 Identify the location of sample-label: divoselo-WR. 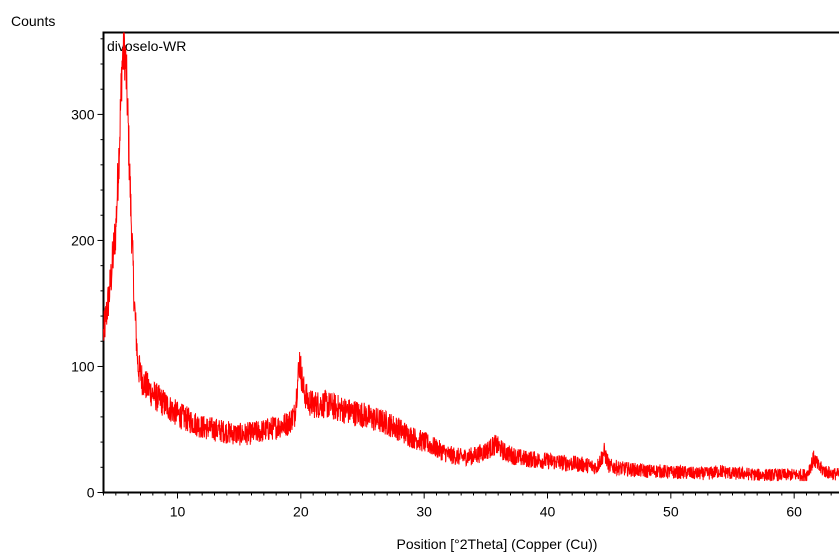
(146, 46).